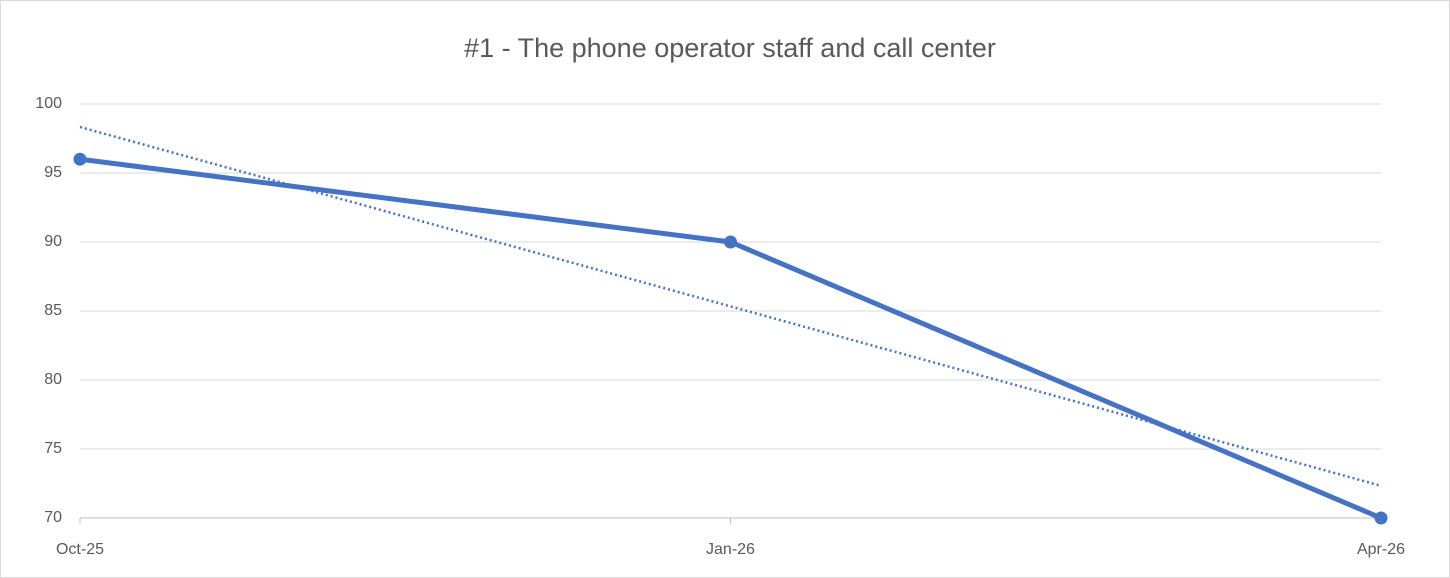  I want to click on y-tick-label: 90, so click(53, 241).